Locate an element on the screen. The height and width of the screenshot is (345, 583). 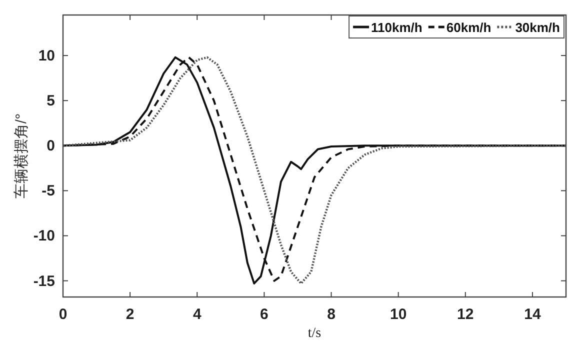
y-tick-label: 5 is located at coordinates (50, 101).